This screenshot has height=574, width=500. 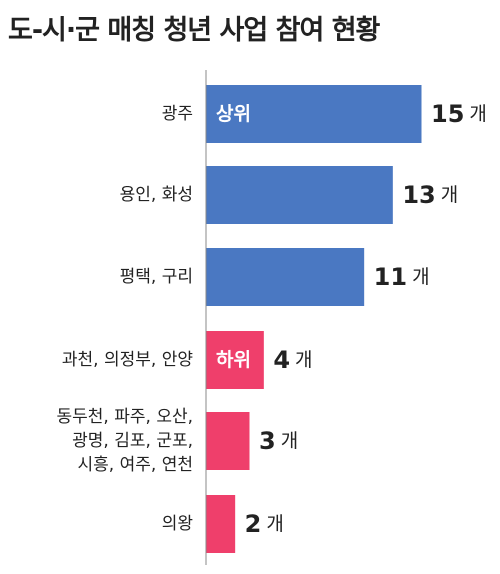 What do you see at coordinates (267, 441) in the screenshot?
I see `value-number: 3` at bounding box center [267, 441].